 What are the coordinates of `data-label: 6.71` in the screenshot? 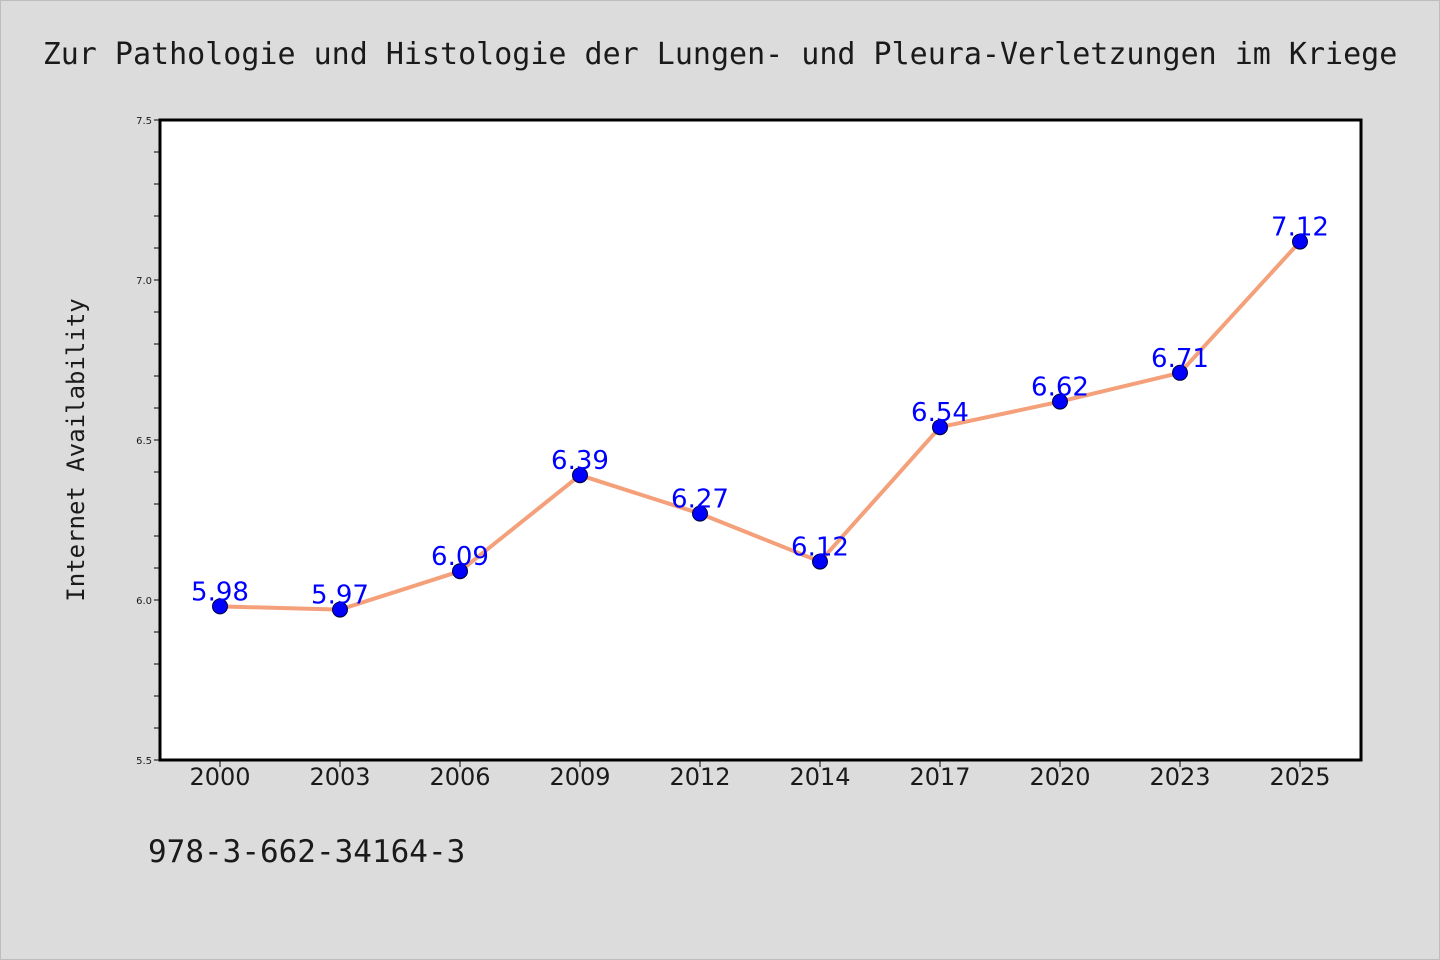 It's located at (1180, 359).